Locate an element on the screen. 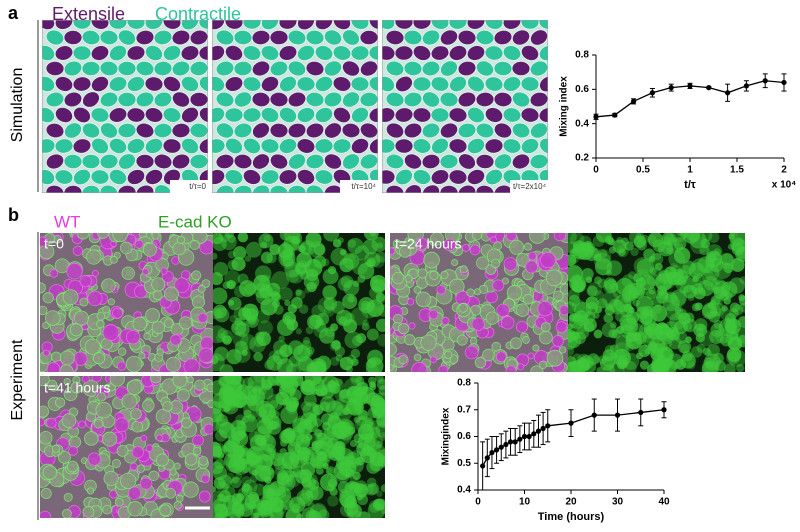 Image resolution: width=800 pixels, height=532 pixels. row-label: Simulation is located at coordinates (17, 105).